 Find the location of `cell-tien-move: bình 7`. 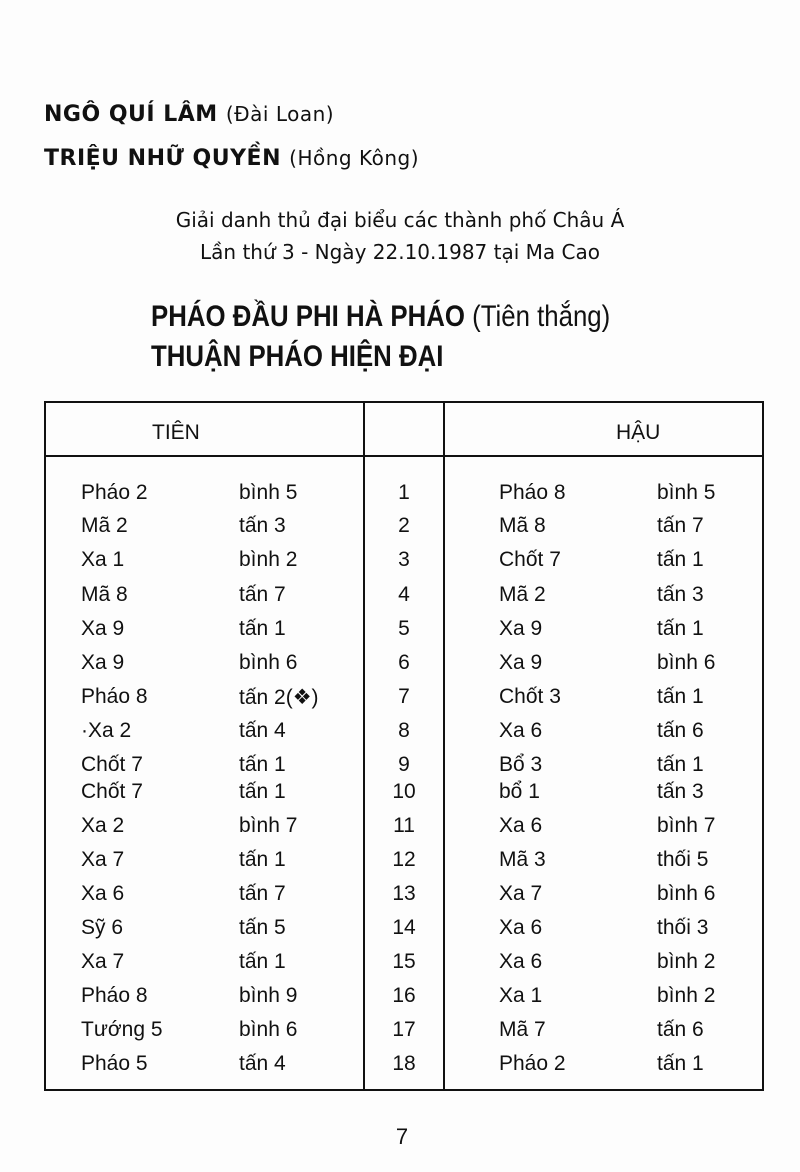

cell-tien-move: bình 7 is located at coordinates (268, 825).